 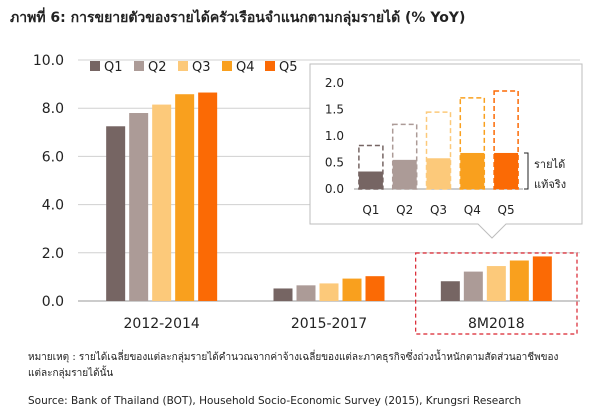 I want to click on y-tick-label: 2.0, so click(x=53, y=254).